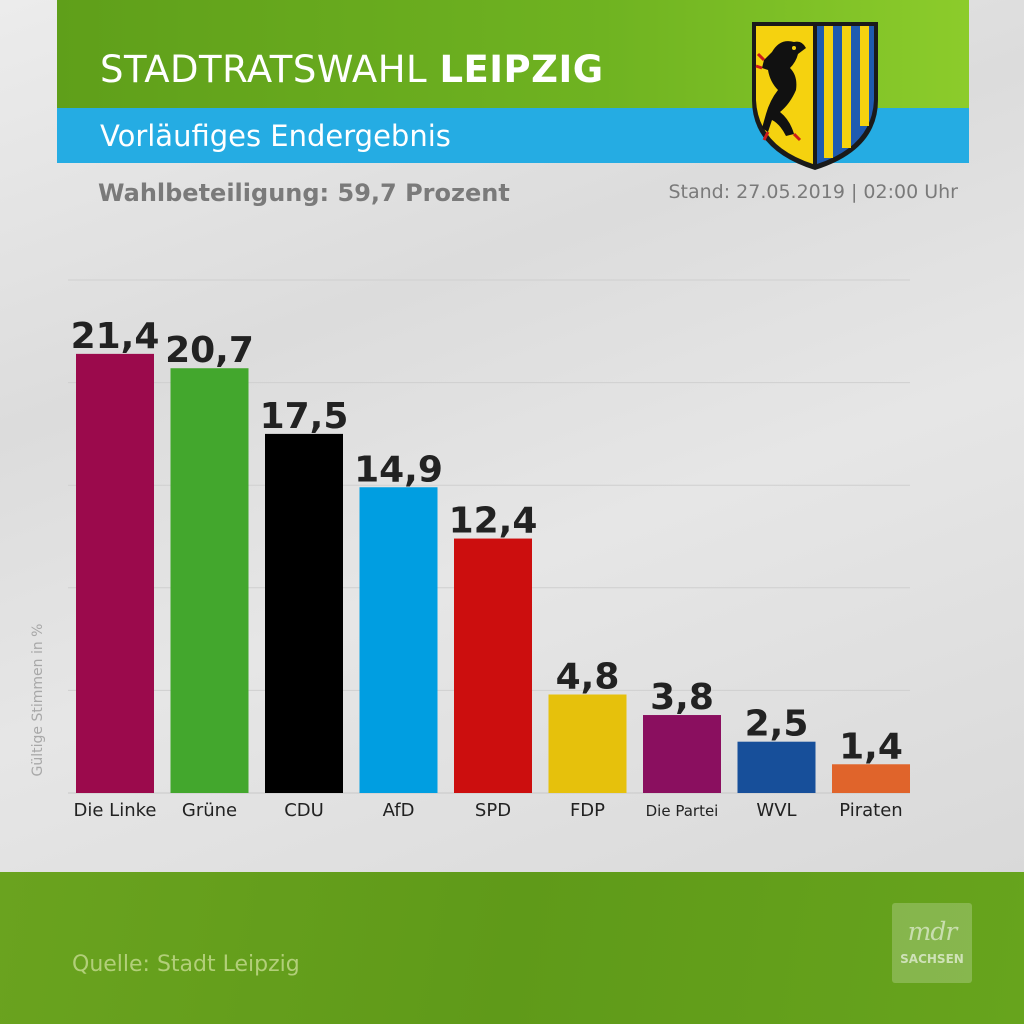  What do you see at coordinates (209, 580) in the screenshot?
I see `bar-gr-ne` at bounding box center [209, 580].